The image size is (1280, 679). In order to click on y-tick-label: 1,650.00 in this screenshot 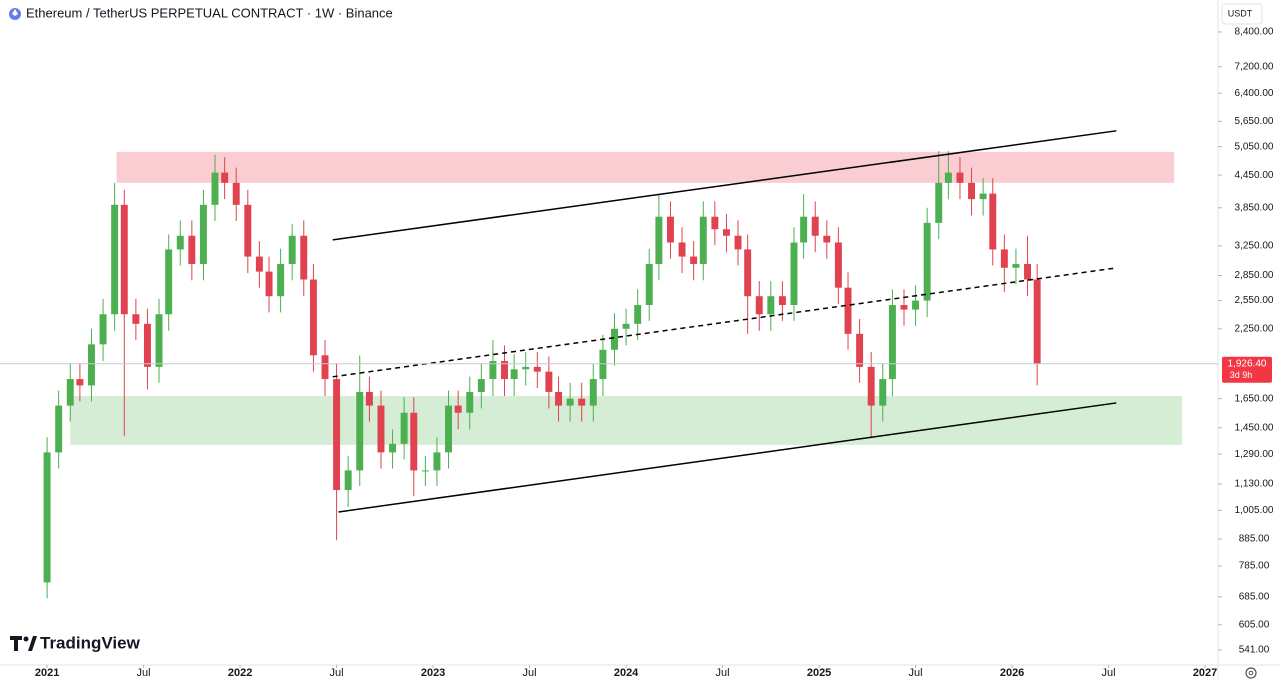, I will do `click(1254, 398)`.